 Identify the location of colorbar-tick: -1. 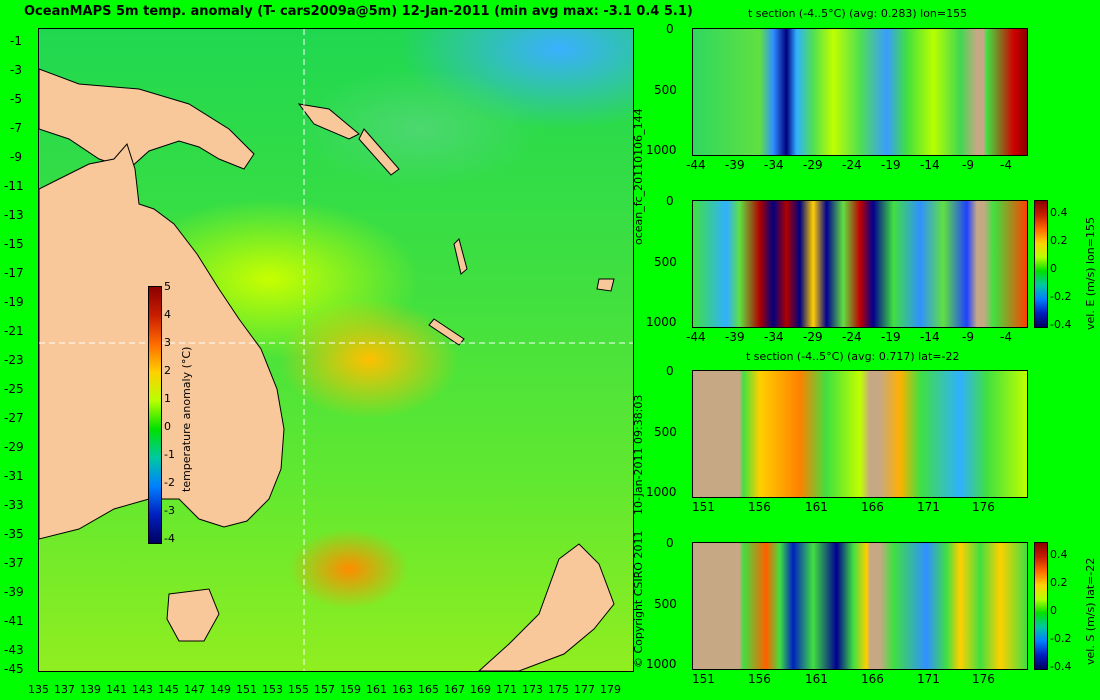
(169, 454).